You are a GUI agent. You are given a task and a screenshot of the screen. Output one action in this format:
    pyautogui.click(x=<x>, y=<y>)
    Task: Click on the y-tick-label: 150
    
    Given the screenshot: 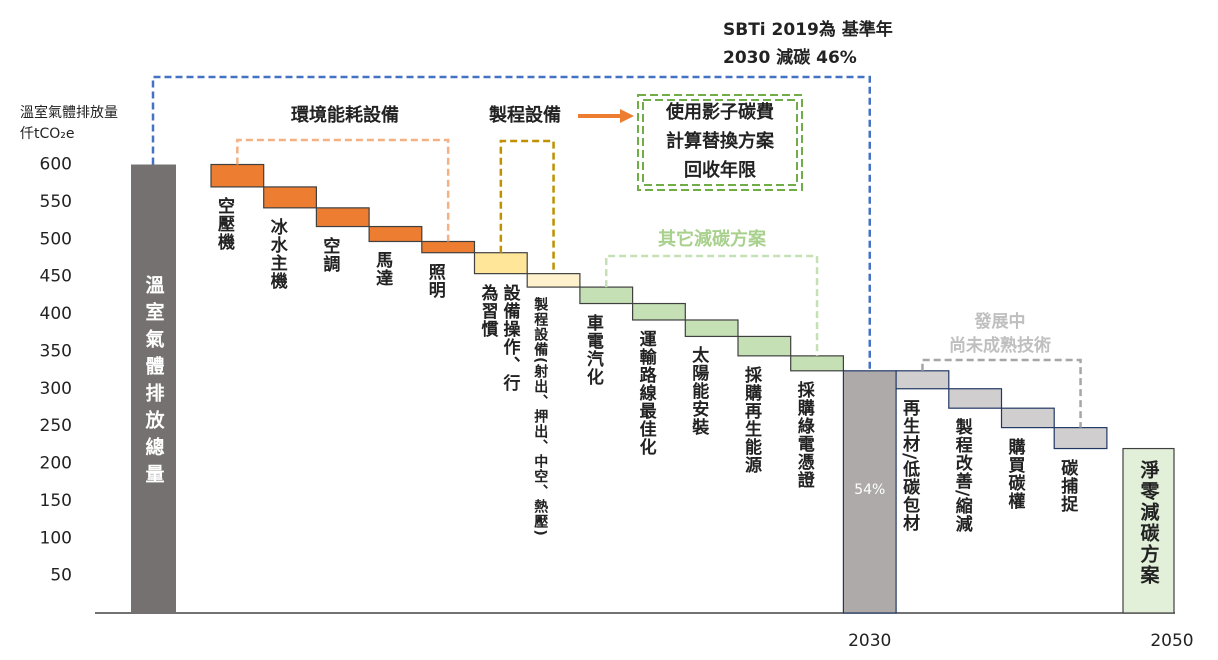 What is the action you would take?
    pyautogui.click(x=56, y=501)
    